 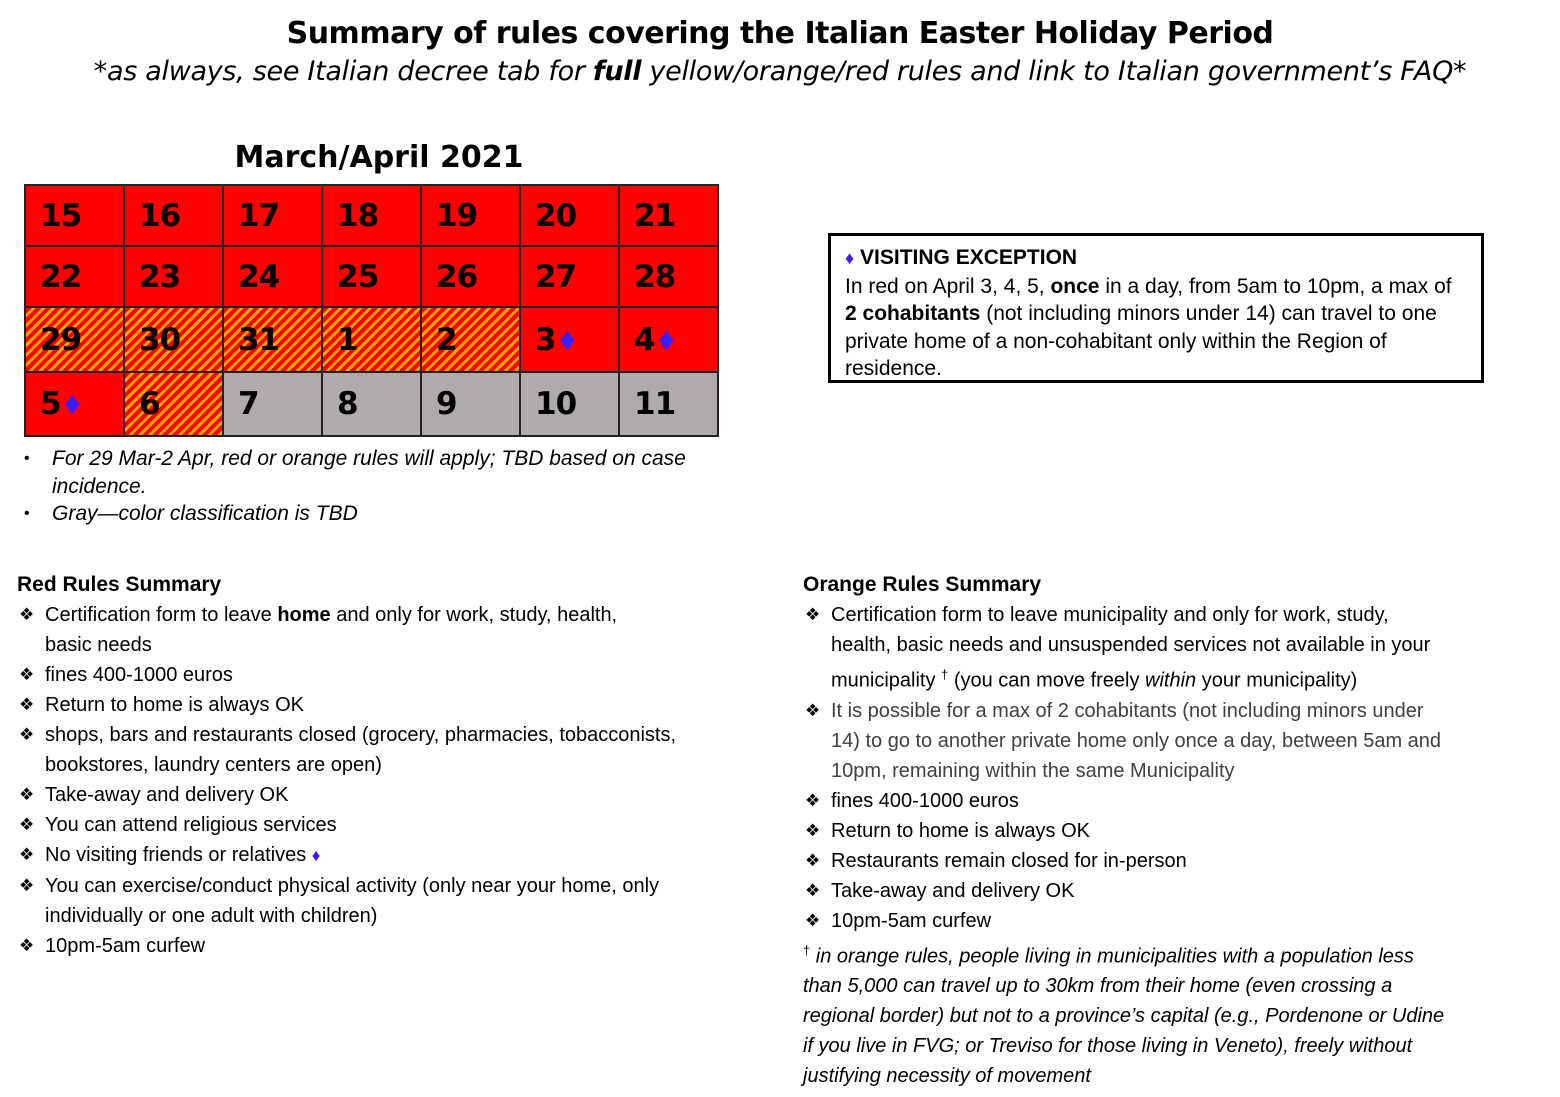 I want to click on calendar-day: 24, so click(x=272, y=276).